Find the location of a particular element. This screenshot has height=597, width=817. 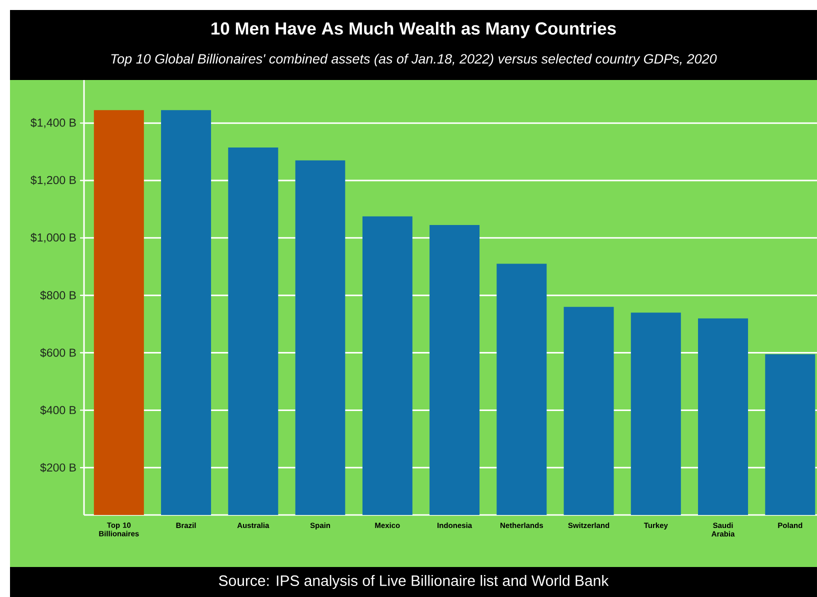

y-tick-label: $200 B is located at coordinates (58, 467).